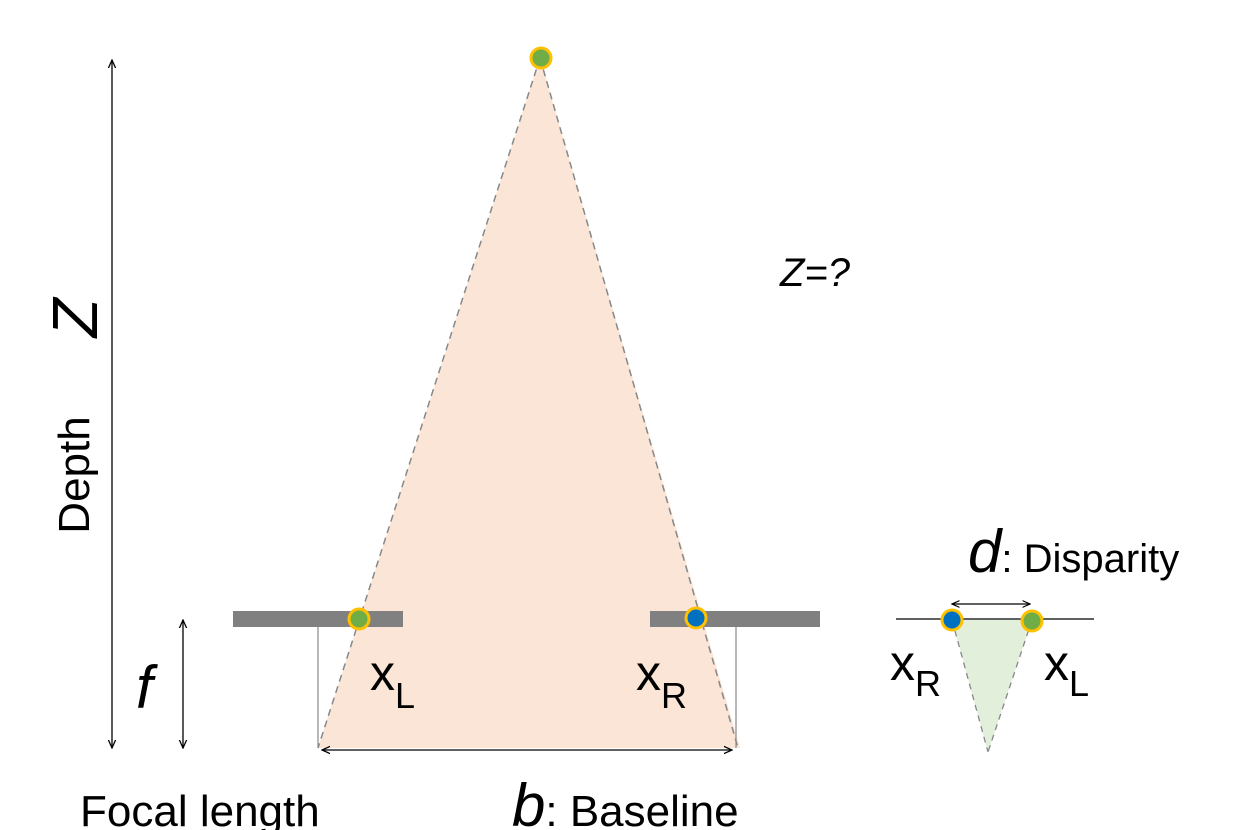 Image resolution: width=1236 pixels, height=830 pixels. Describe the element at coordinates (1090, 559) in the screenshot. I see `disparity-word: : Disparity` at that location.